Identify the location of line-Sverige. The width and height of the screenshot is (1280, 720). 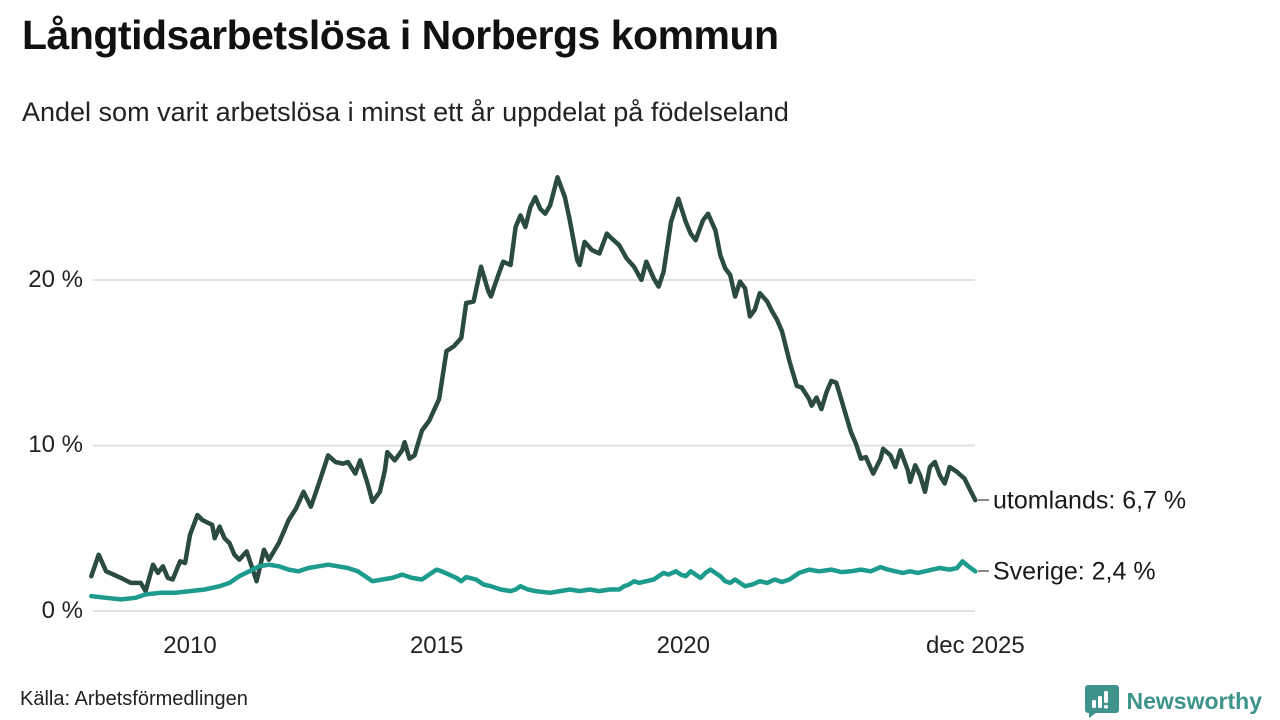
(533, 580).